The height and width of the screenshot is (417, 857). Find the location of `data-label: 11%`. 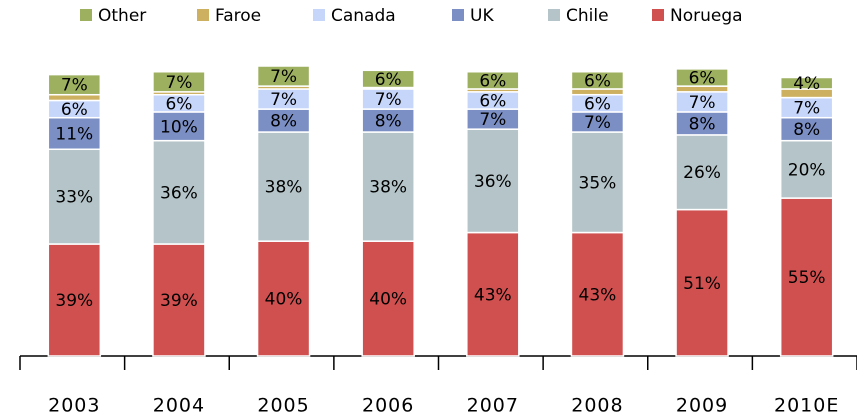

data-label: 11% is located at coordinates (74, 134).